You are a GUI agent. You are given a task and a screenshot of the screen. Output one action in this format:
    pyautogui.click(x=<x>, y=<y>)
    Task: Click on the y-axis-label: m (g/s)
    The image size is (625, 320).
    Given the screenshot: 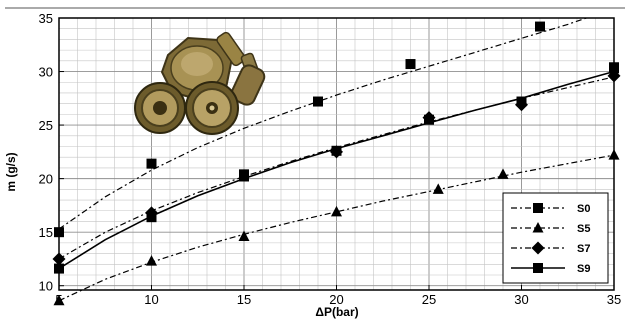 What is the action you would take?
    pyautogui.click(x=11, y=171)
    